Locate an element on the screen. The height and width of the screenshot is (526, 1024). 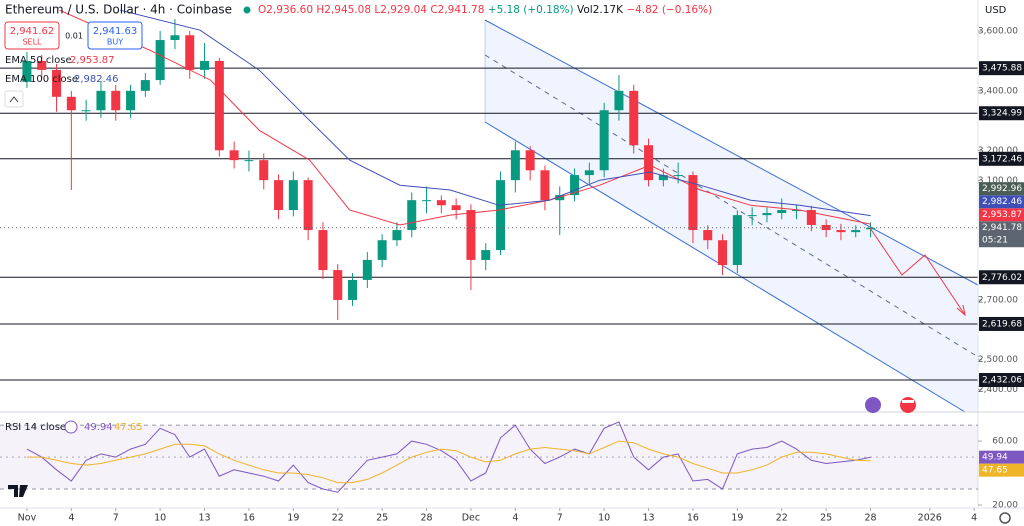
x-tick-label: 7 is located at coordinates (560, 518).